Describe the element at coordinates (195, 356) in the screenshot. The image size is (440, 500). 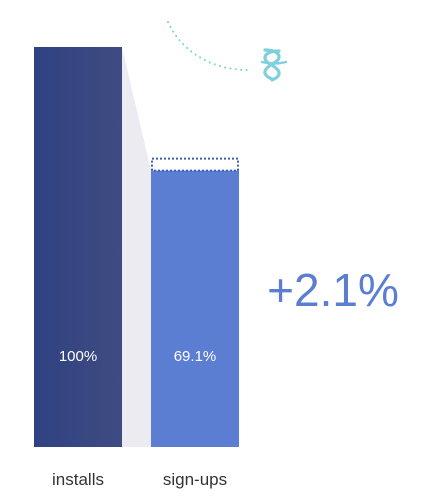
I see `bar-value-label-signups: 69.1%` at that location.